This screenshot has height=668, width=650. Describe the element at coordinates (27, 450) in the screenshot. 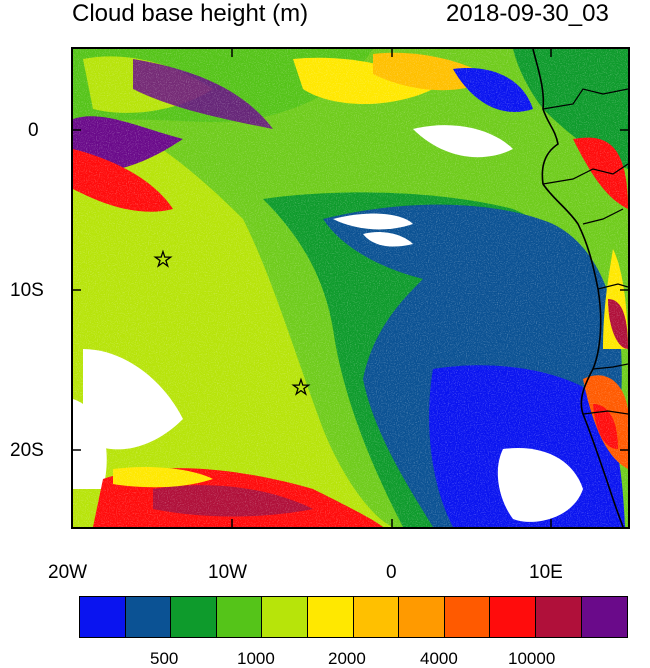

I see `y-tick-label: 20S` at that location.